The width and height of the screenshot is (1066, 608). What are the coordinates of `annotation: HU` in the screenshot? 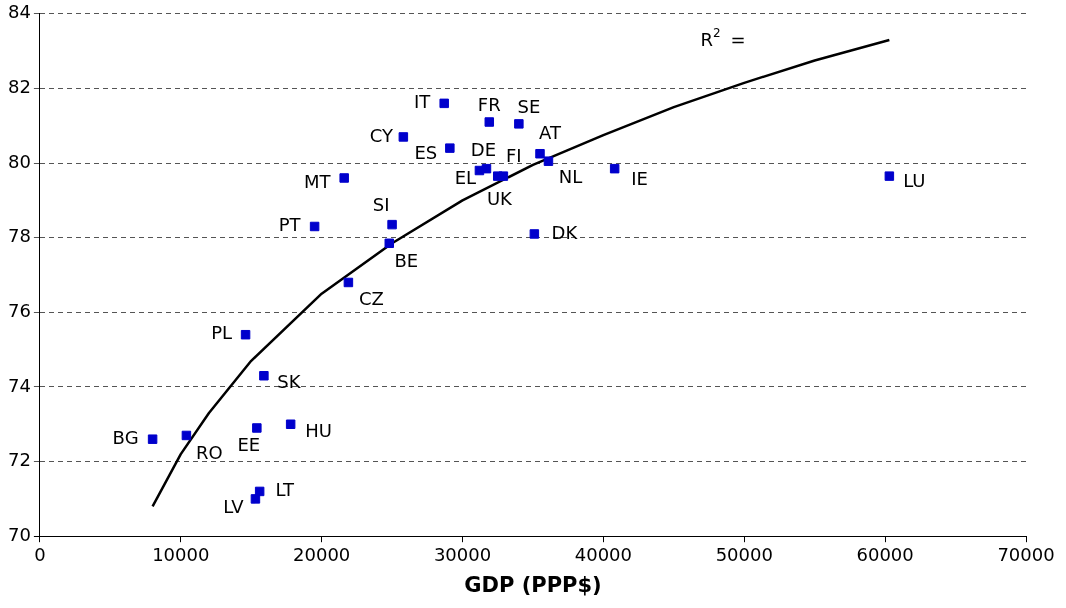 It's located at (319, 430).